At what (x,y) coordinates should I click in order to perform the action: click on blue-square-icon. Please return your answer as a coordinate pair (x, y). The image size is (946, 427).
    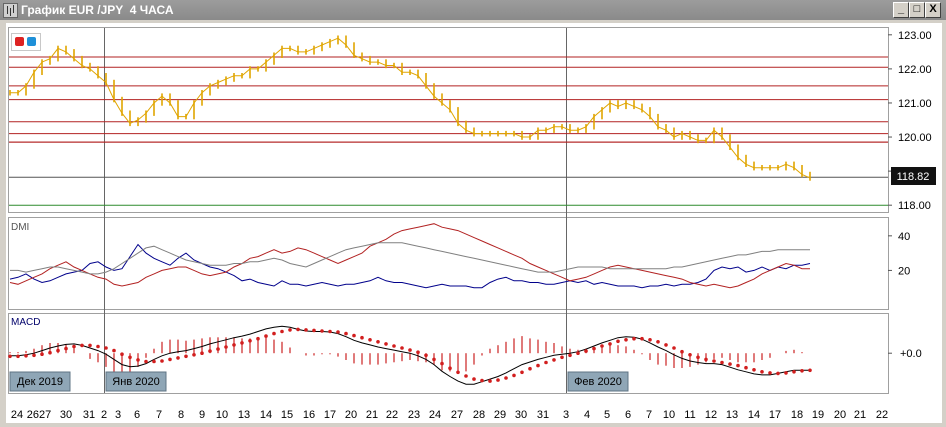
    Looking at the image, I should click on (31, 41).